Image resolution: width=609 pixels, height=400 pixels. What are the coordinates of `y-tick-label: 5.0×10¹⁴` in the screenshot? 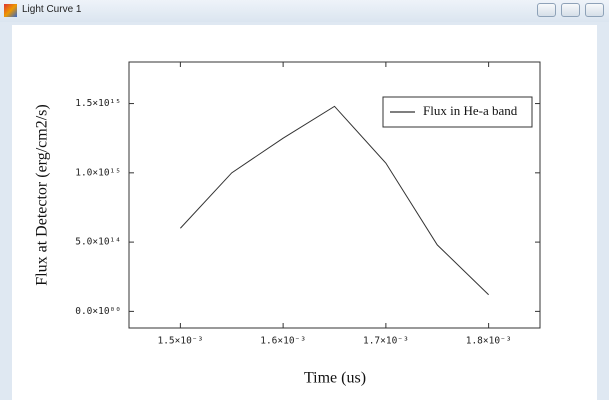 It's located at (98, 242).